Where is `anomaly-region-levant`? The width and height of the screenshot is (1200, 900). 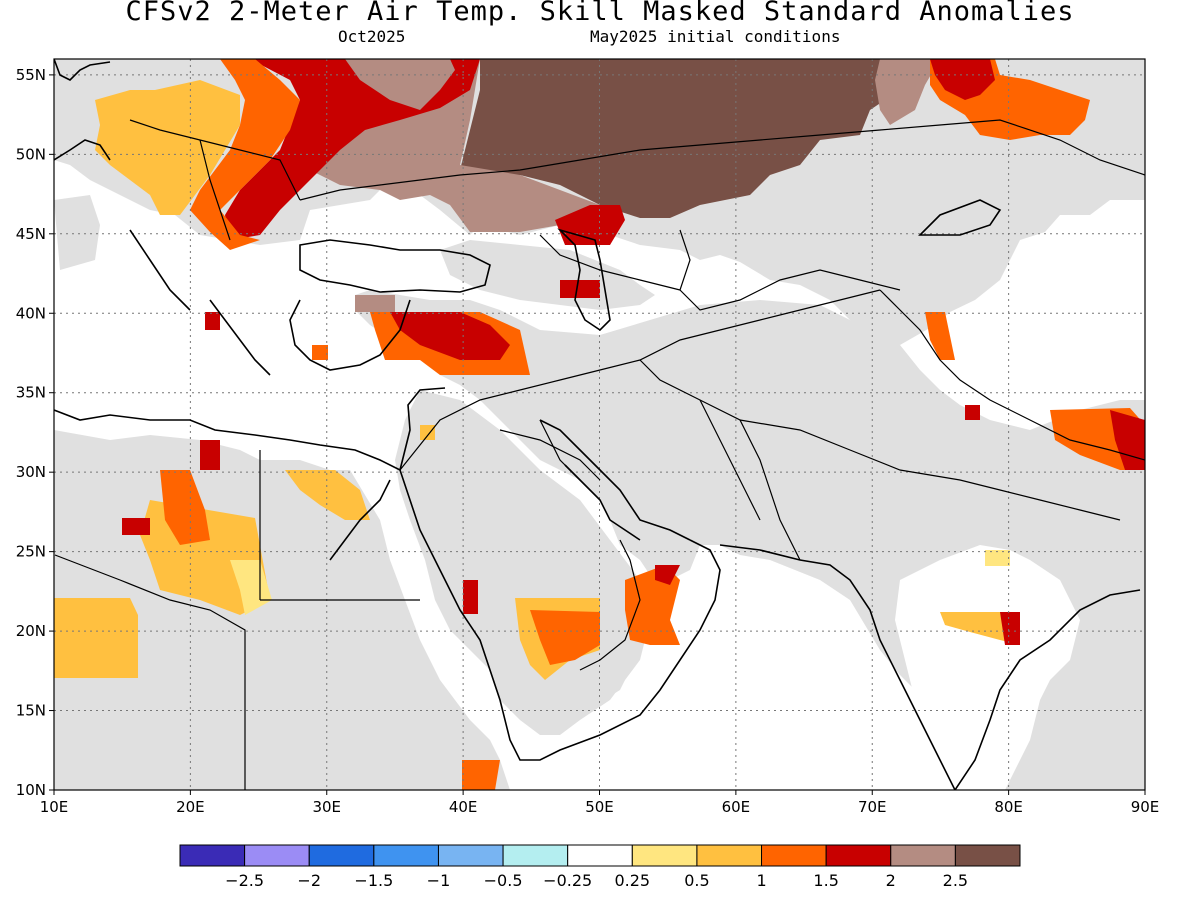
anomaly-region-levant is located at coordinates (427, 432).